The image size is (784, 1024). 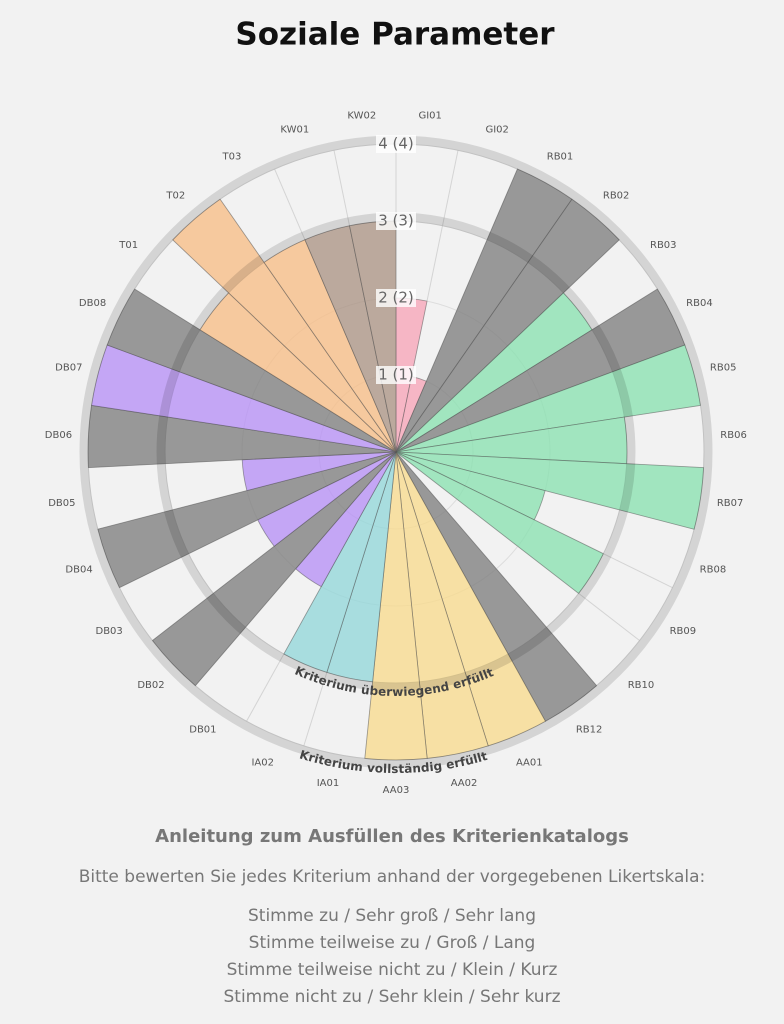 I want to click on category-label: T01, so click(x=128, y=245).